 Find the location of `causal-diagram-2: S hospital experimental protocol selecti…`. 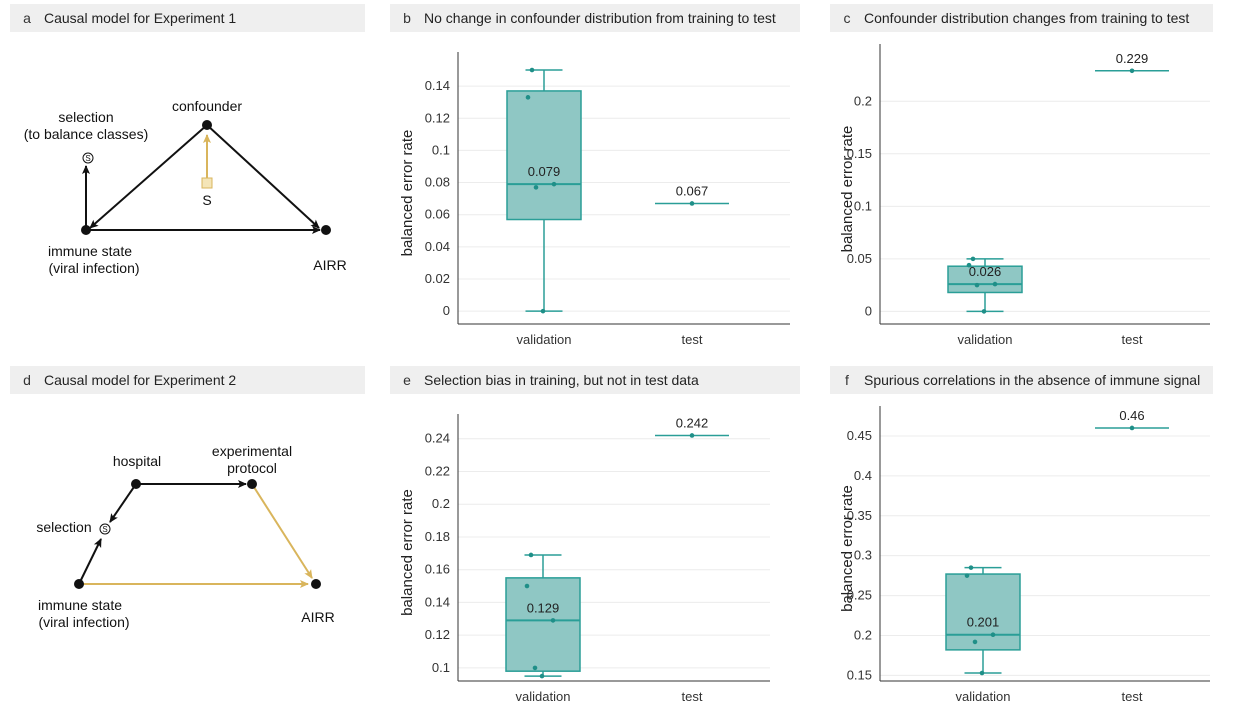

causal-diagram-2: S hospital experimental protocol selecti… is located at coordinates (185, 536).